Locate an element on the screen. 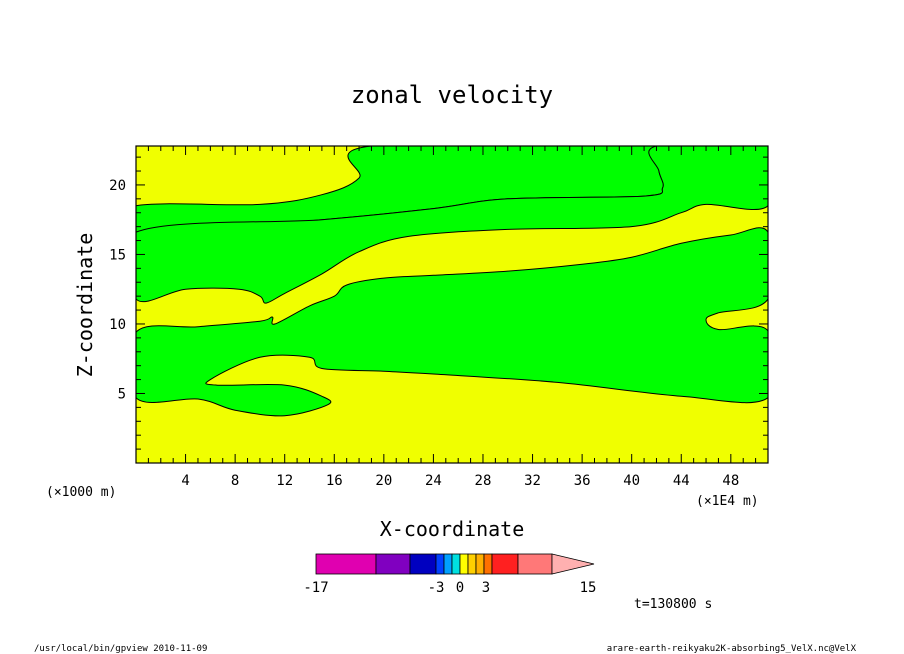  x-tick-label: 36 is located at coordinates (582, 481).